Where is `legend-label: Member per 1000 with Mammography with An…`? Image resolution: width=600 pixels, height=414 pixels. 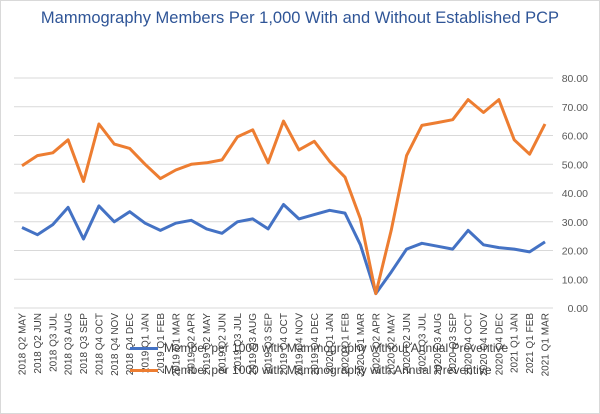 legend-label: Member per 1000 with Mammography with An… is located at coordinates (328, 370).